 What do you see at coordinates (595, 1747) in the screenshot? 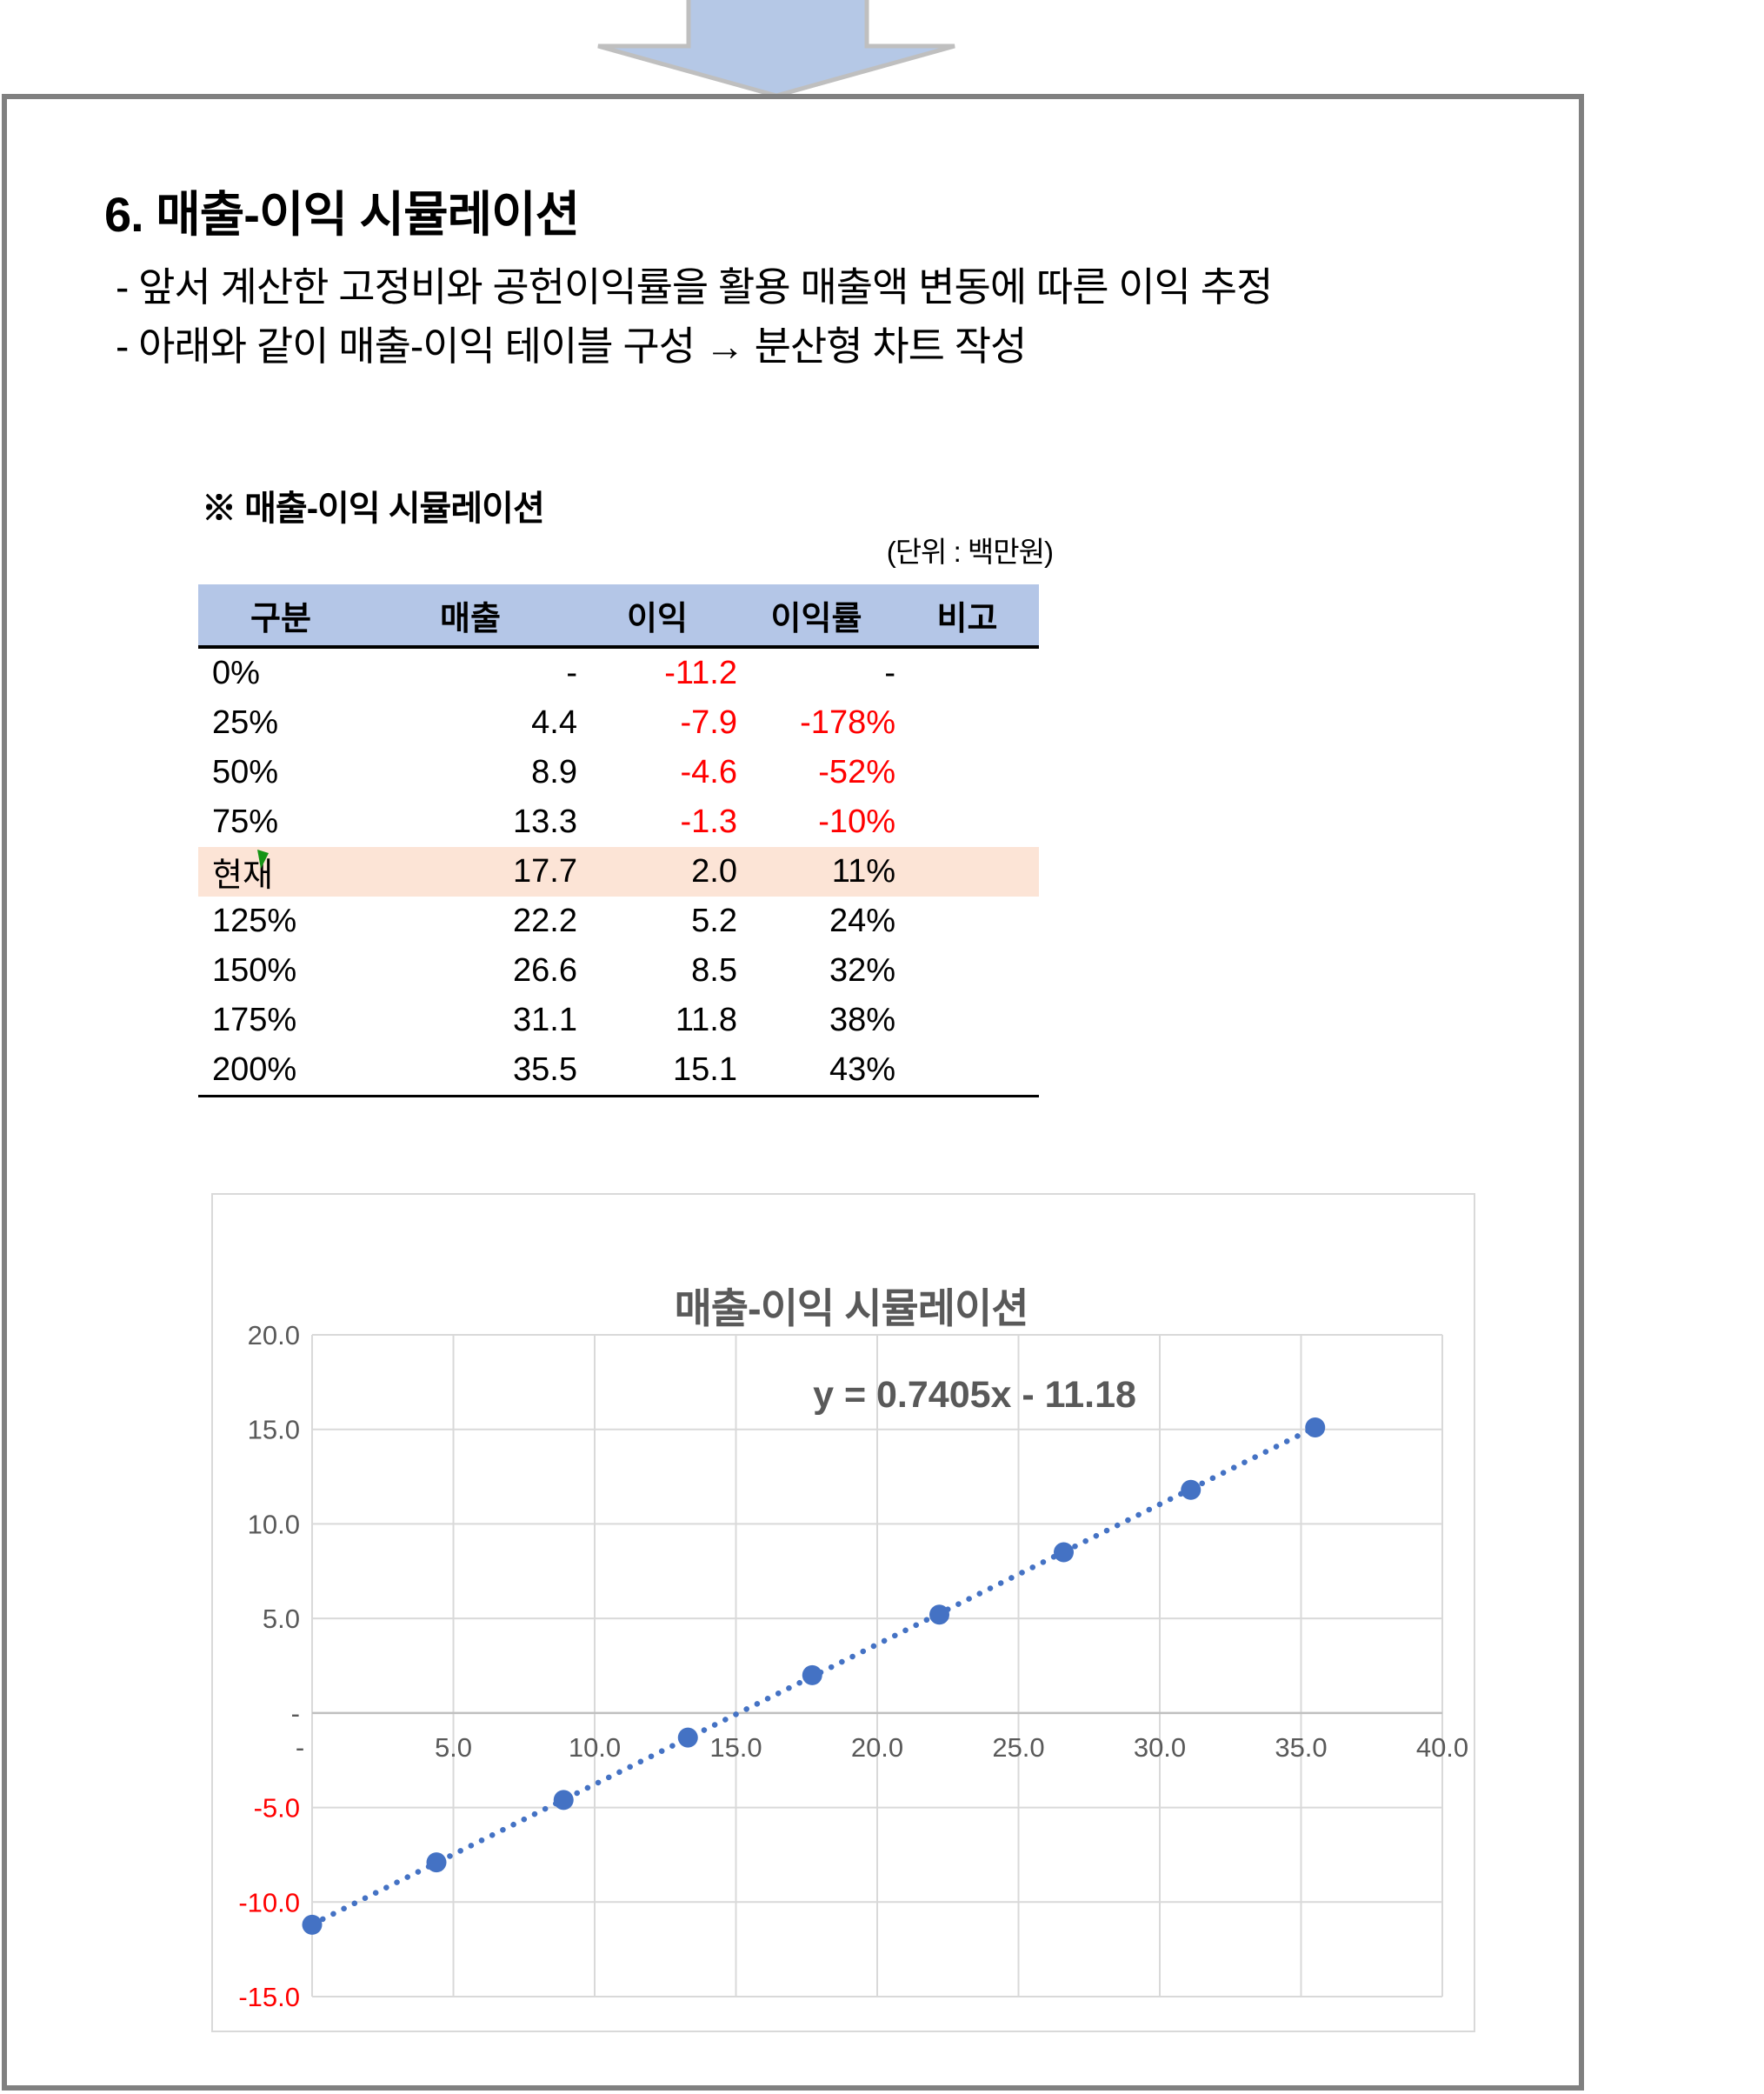
I see `x-axis-tick-label: 10.0` at bounding box center [595, 1747].